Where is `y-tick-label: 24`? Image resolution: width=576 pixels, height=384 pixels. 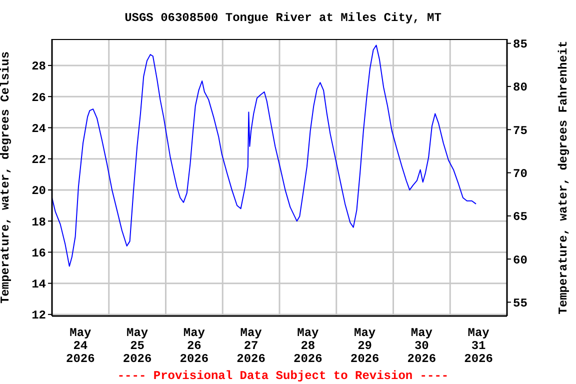 y-tick-label: 24 is located at coordinates (39, 129).